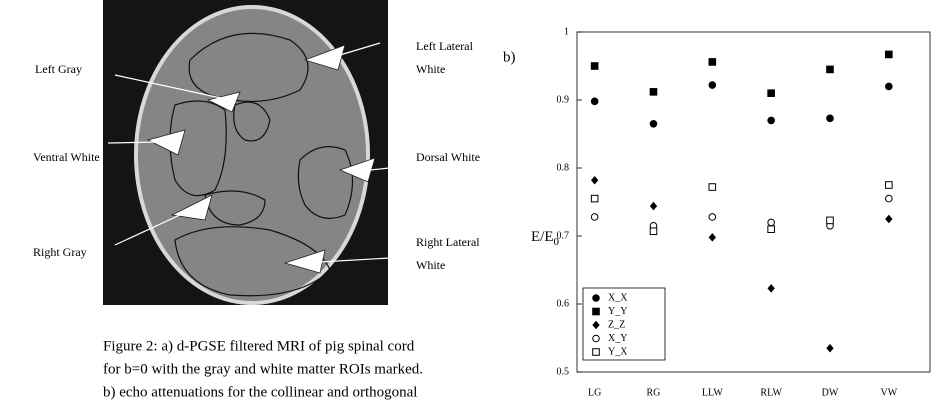 The height and width of the screenshot is (403, 948). What do you see at coordinates (830, 392) in the screenshot?
I see `x-tick-label: DW` at bounding box center [830, 392].